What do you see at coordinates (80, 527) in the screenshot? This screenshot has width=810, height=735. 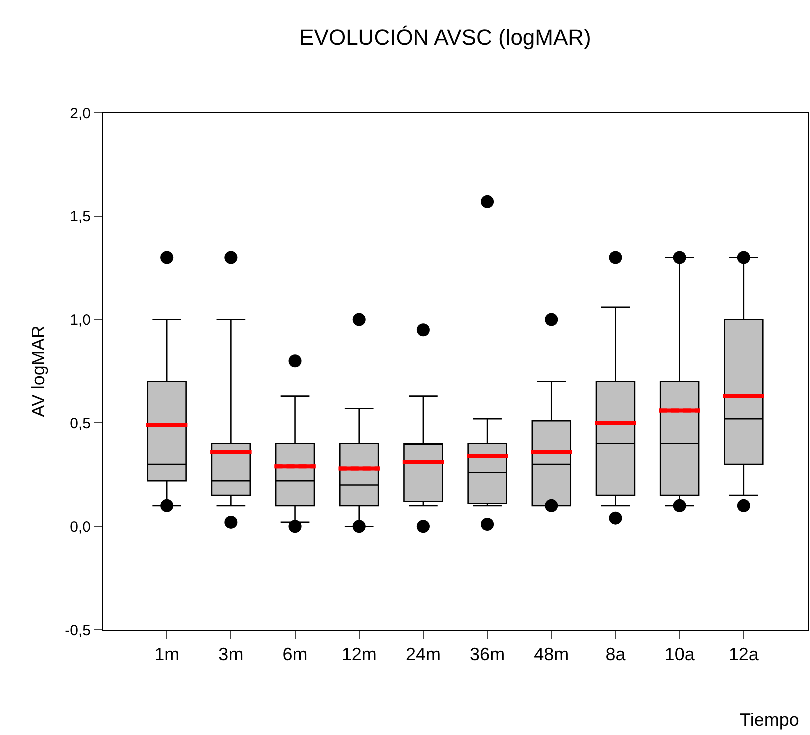 I see `y-tick-label: 0,0` at bounding box center [80, 527].